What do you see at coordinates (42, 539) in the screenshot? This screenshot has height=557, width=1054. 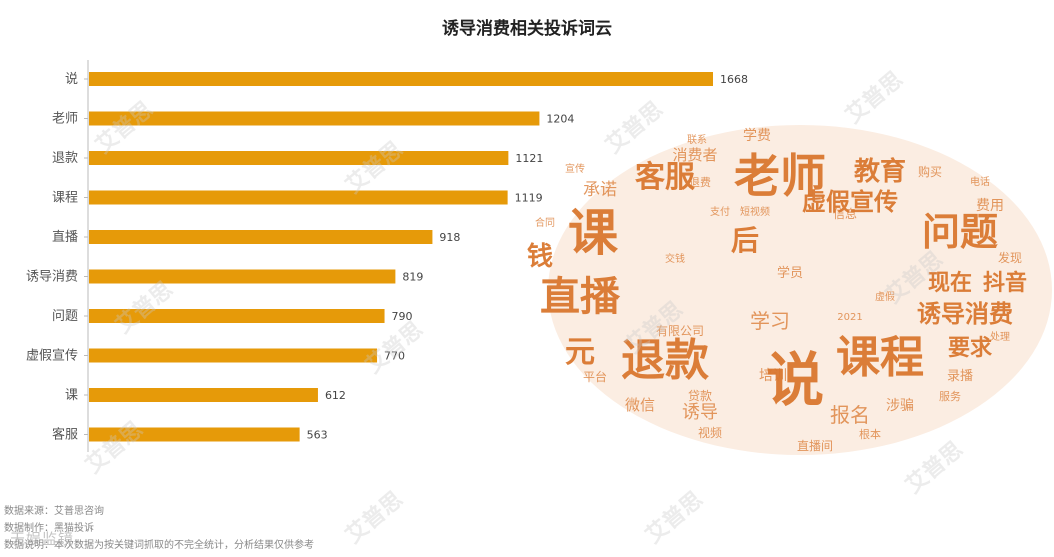 I see `corner-logo: 天娱监镜` at bounding box center [42, 539].